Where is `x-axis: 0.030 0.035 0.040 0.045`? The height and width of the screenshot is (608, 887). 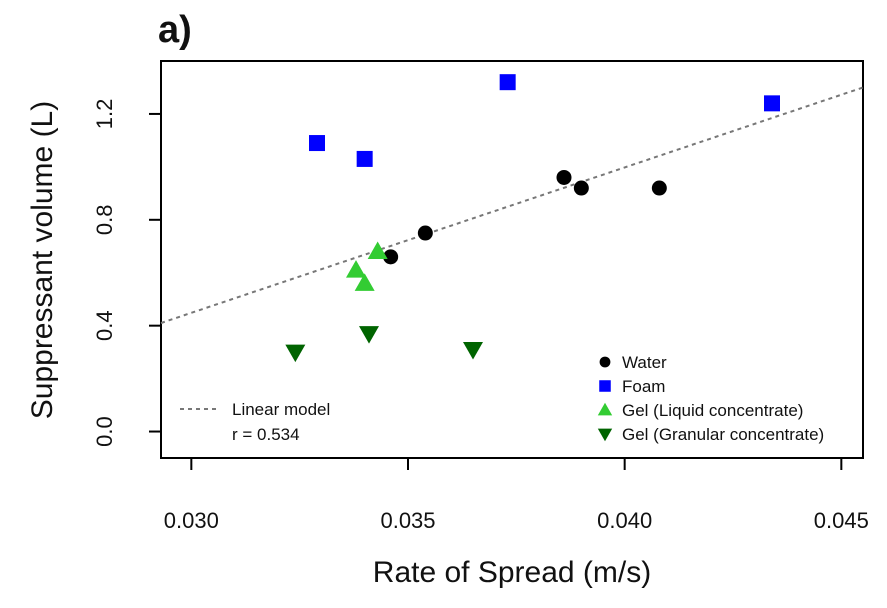
x-axis: 0.030 0.035 0.040 0.045 is located at coordinates (516, 495).